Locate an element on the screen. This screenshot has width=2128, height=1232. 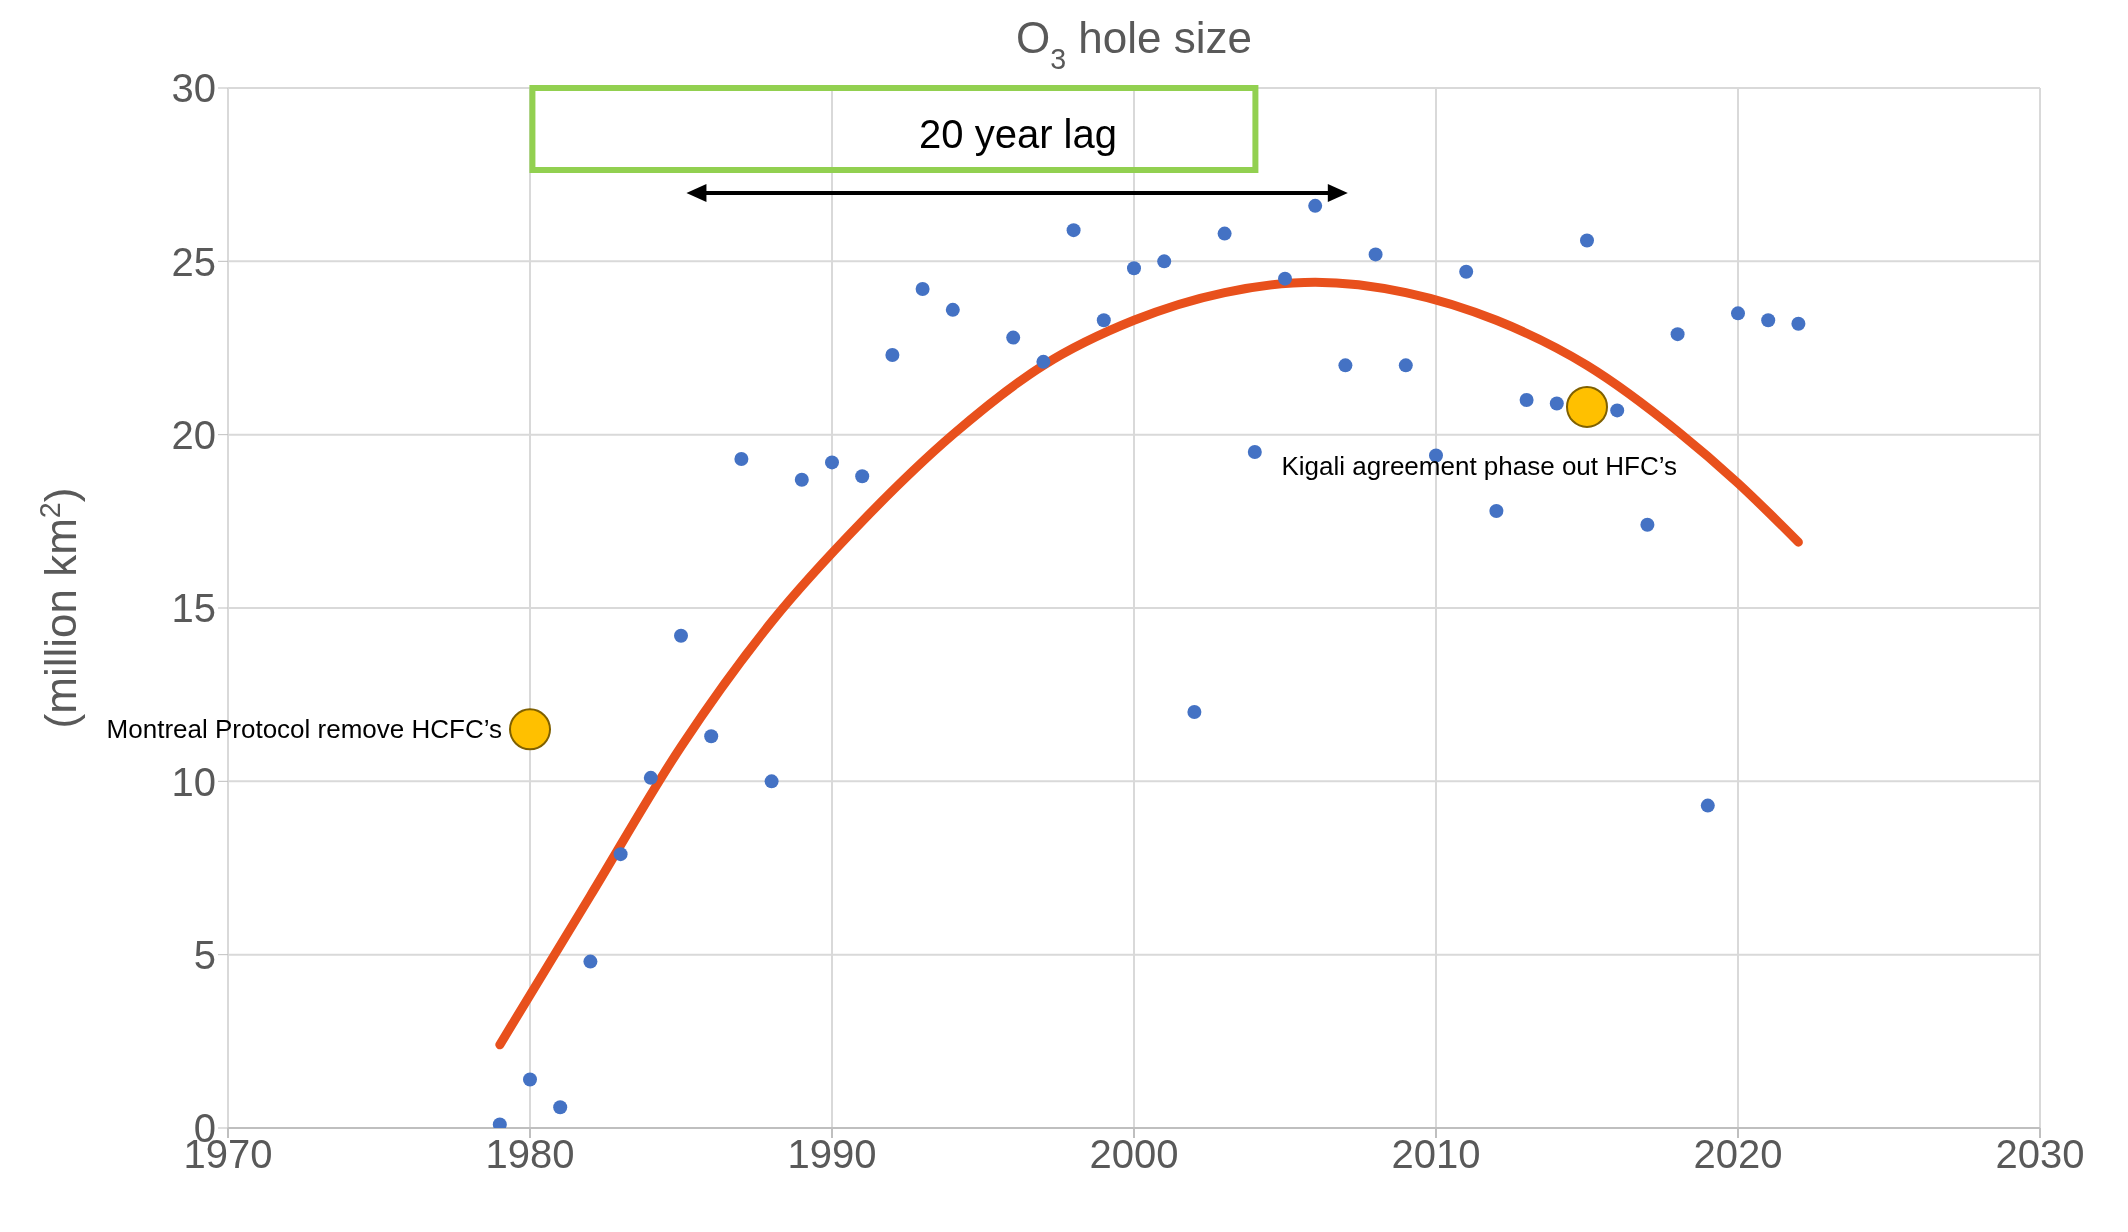
y-tick-label: 30 is located at coordinates (193, 88).